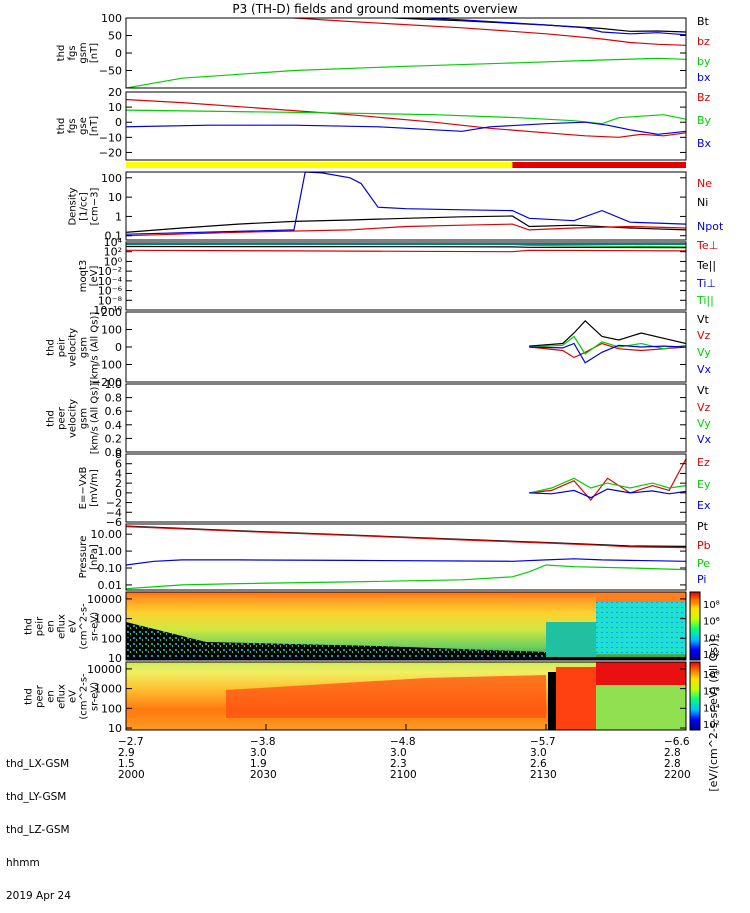  Describe the element at coordinates (406, 562) in the screenshot. I see `series-pressure-Pe` at that location.